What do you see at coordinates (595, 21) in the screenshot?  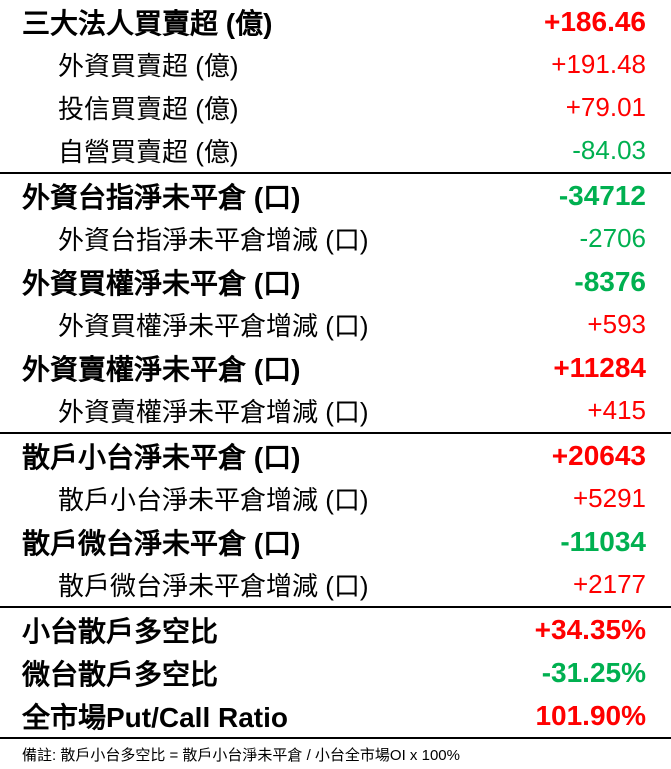 I see `row-value: +186.46` at bounding box center [595, 21].